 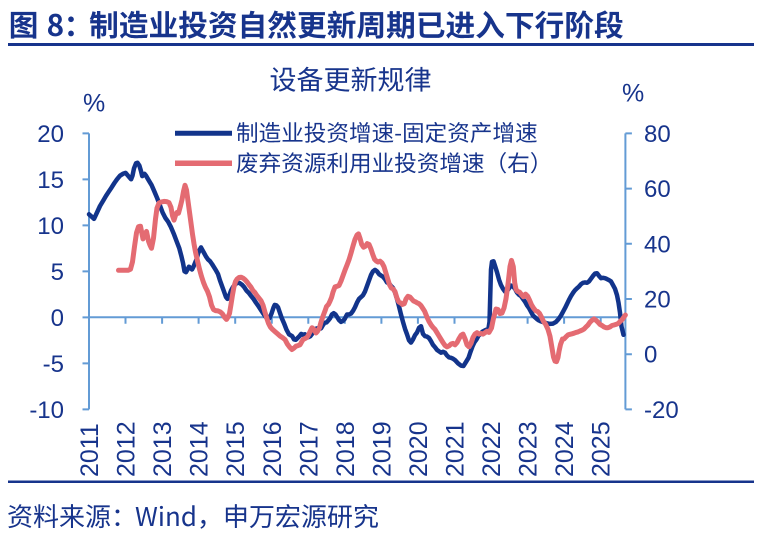 What do you see at coordinates (57, 272) in the screenshot?
I see `svg-text: 5` at bounding box center [57, 272].